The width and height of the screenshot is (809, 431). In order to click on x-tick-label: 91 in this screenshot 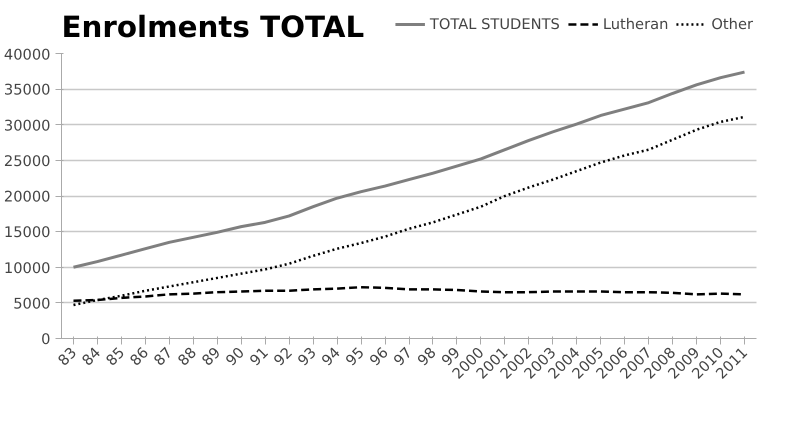, I will do `click(259, 357)`.